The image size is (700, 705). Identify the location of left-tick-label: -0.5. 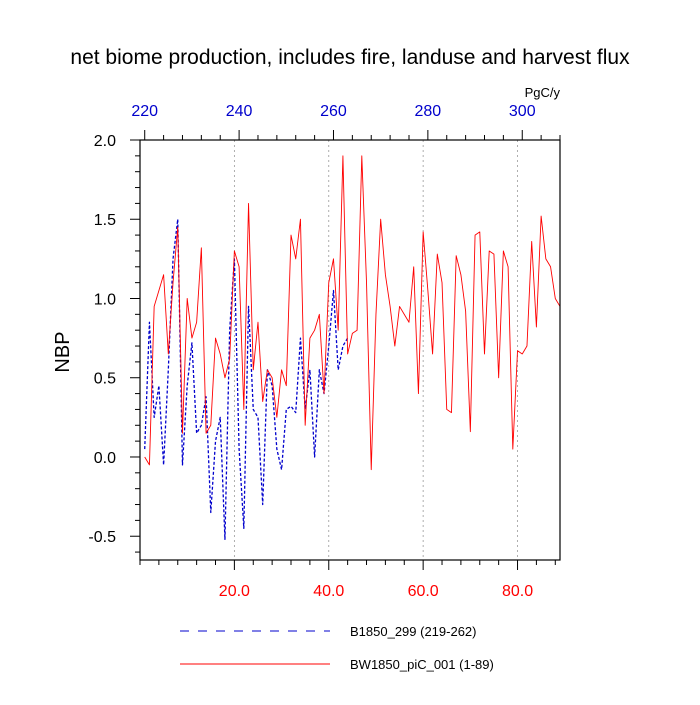
(102, 537).